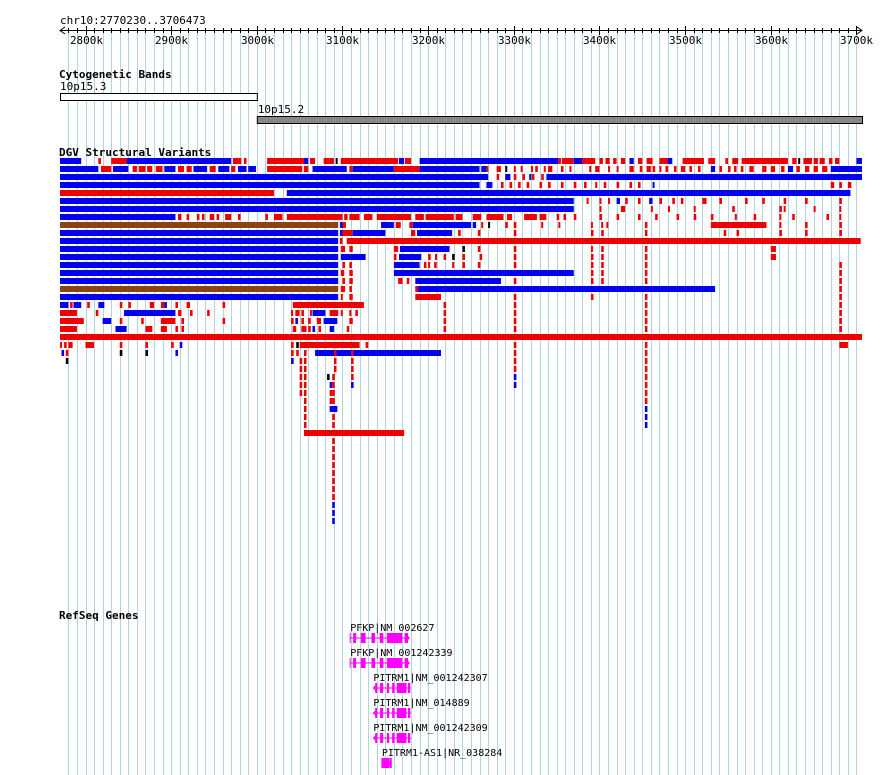  Describe the element at coordinates (133, 20) in the screenshot. I see `locus-label: chr10:2770230..3706473` at that location.